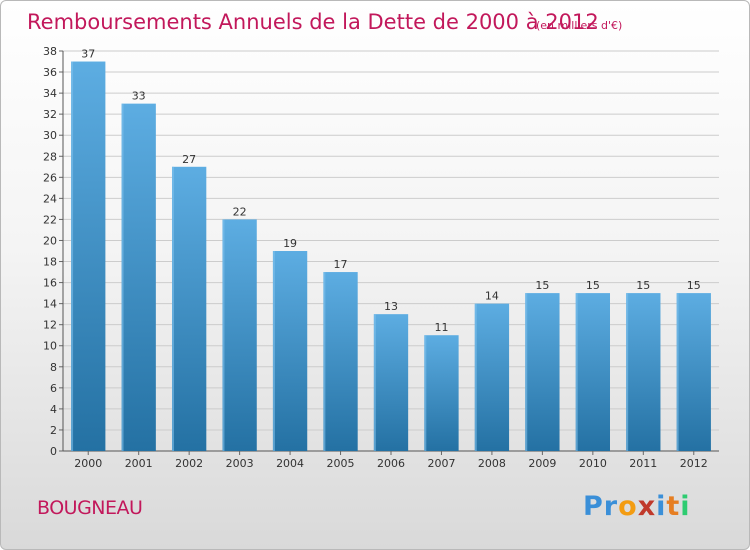 This screenshot has width=750, height=550. What do you see at coordinates (50, 283) in the screenshot?
I see `y-tick-label: 16` at bounding box center [50, 283].